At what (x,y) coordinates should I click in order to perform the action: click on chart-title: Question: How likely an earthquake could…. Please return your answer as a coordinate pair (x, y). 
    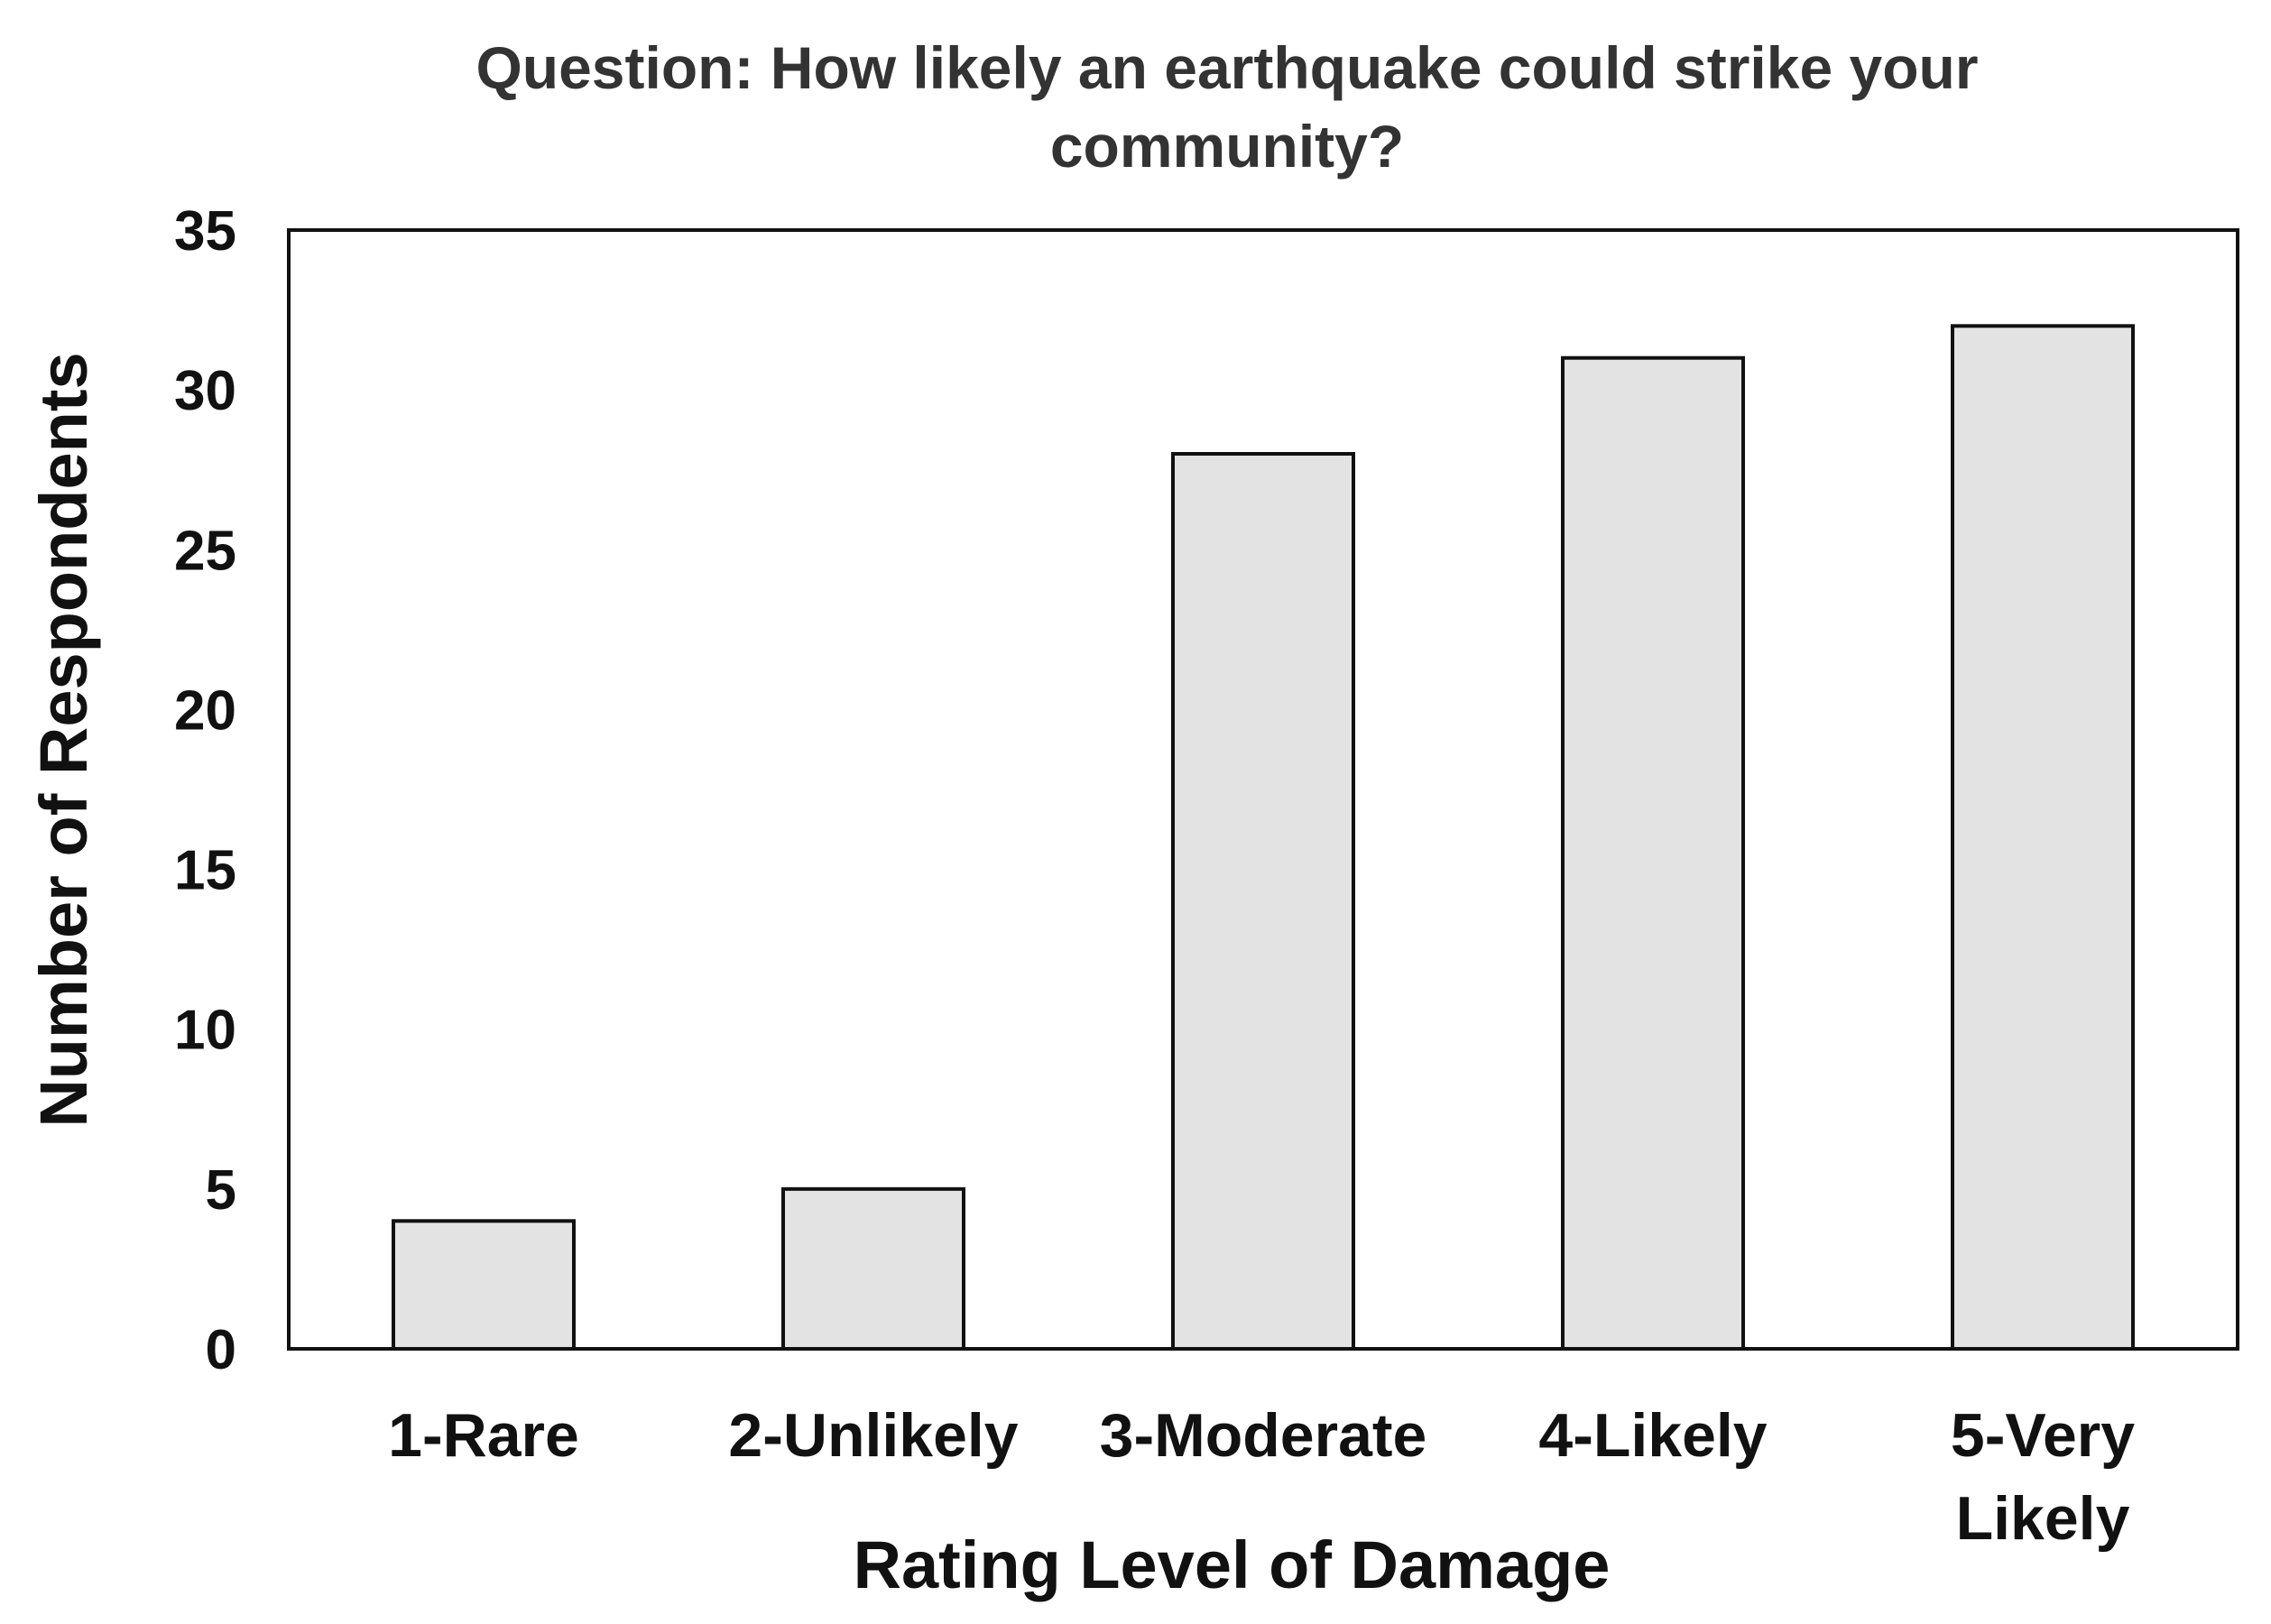
    Looking at the image, I should click on (1226, 107).